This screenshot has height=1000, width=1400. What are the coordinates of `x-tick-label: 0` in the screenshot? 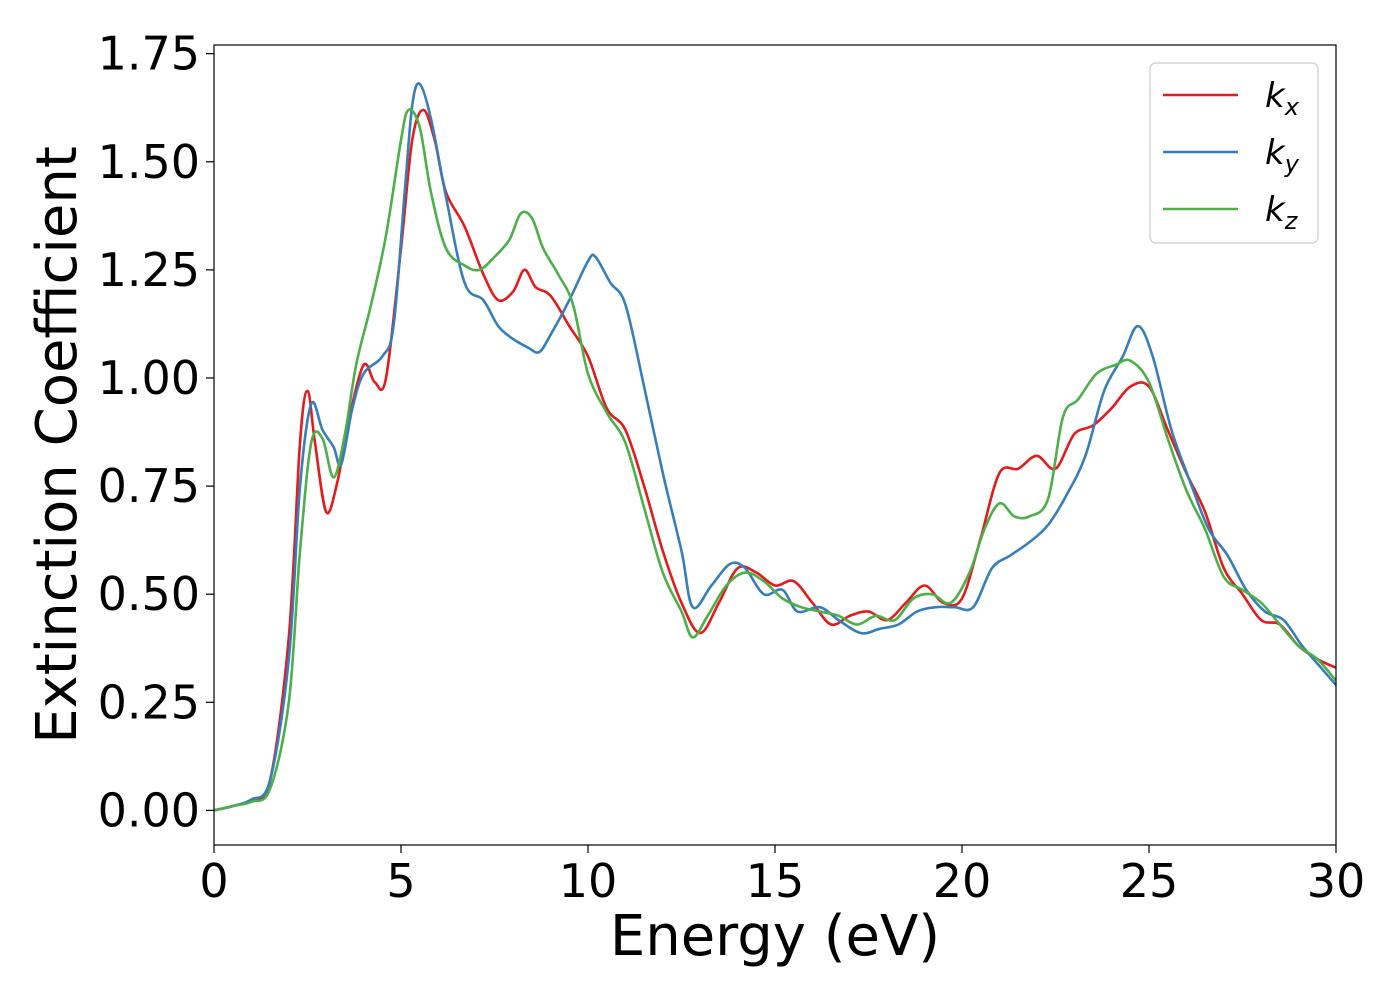 It's located at (213, 881).